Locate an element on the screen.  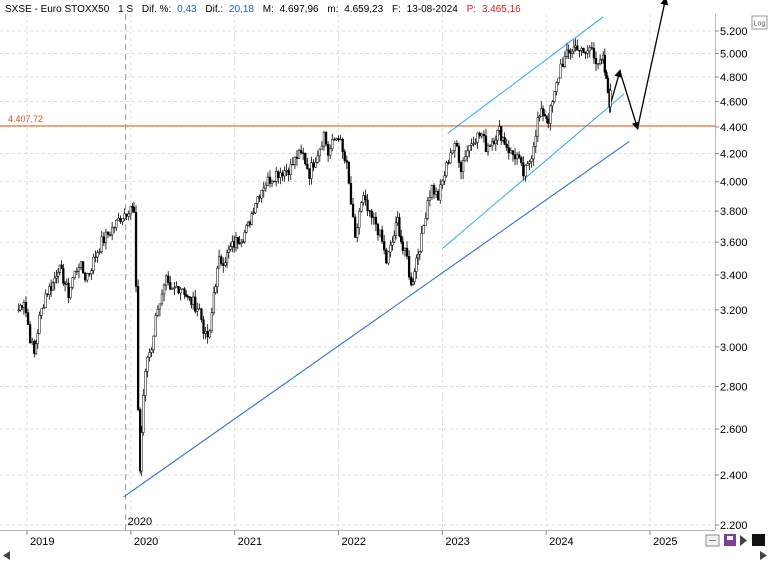
zoom-icon is located at coordinates (712, 540).